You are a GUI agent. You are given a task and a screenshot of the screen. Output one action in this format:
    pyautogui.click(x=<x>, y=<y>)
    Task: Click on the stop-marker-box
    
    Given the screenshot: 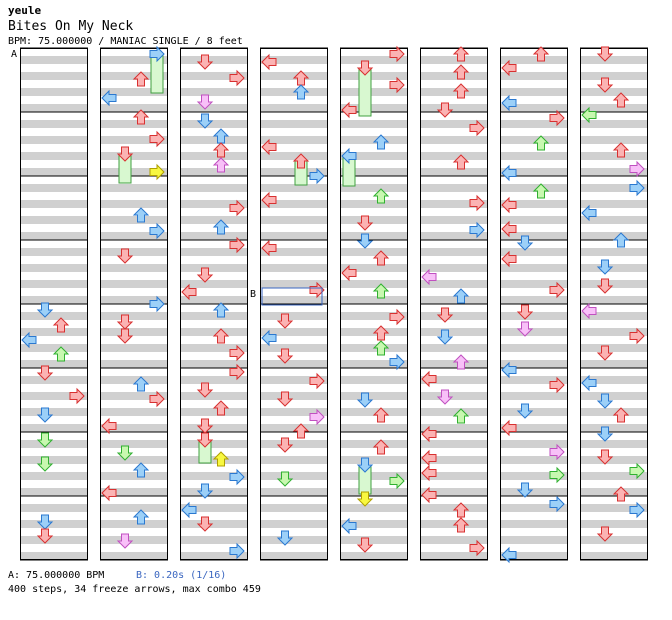 What is the action you would take?
    pyautogui.click(x=292, y=296)
    